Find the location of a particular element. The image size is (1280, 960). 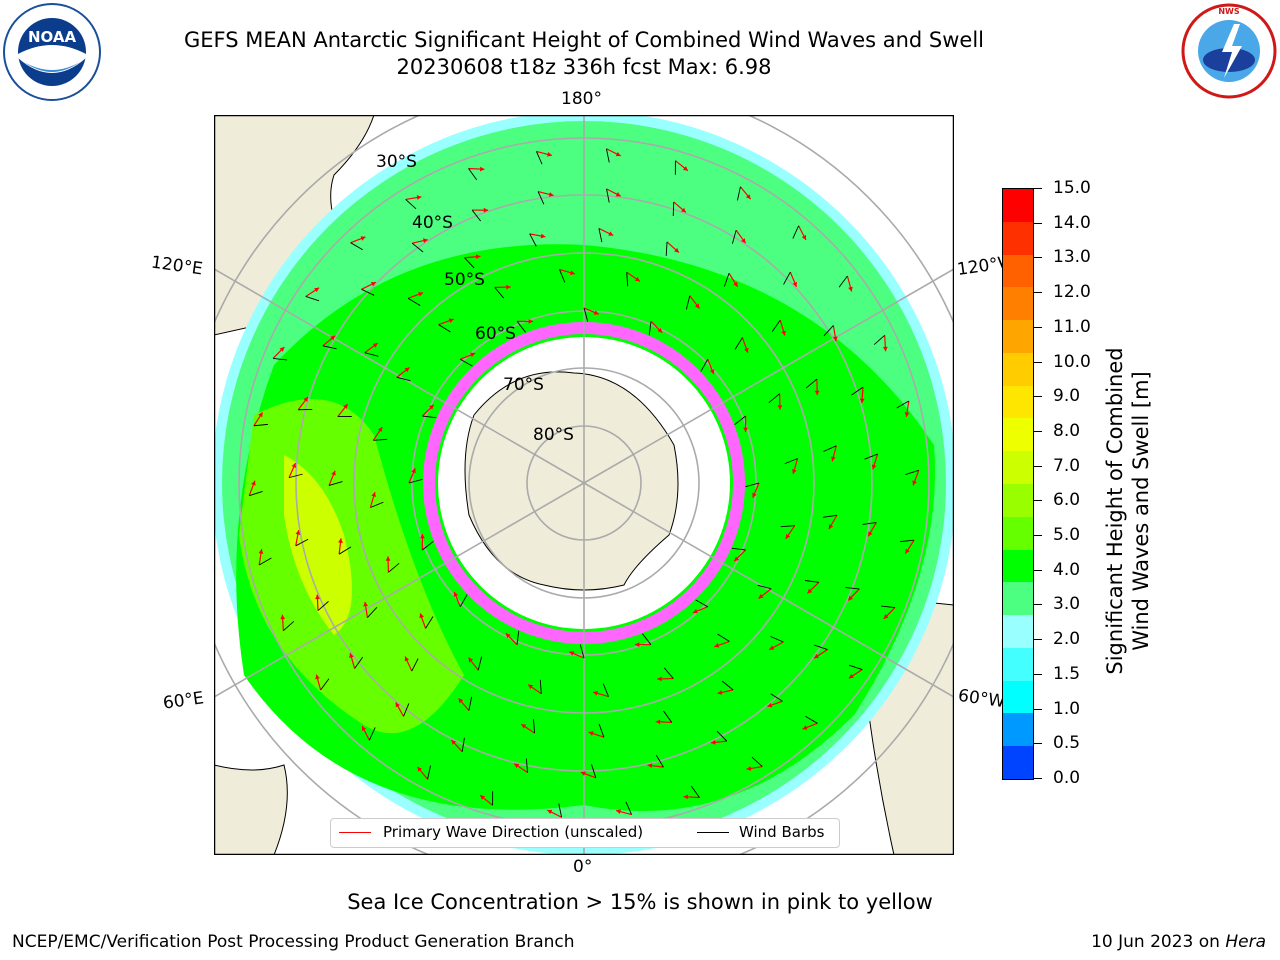

footer-date: 10 Jun 2023 on Hera is located at coordinates (1178, 942).